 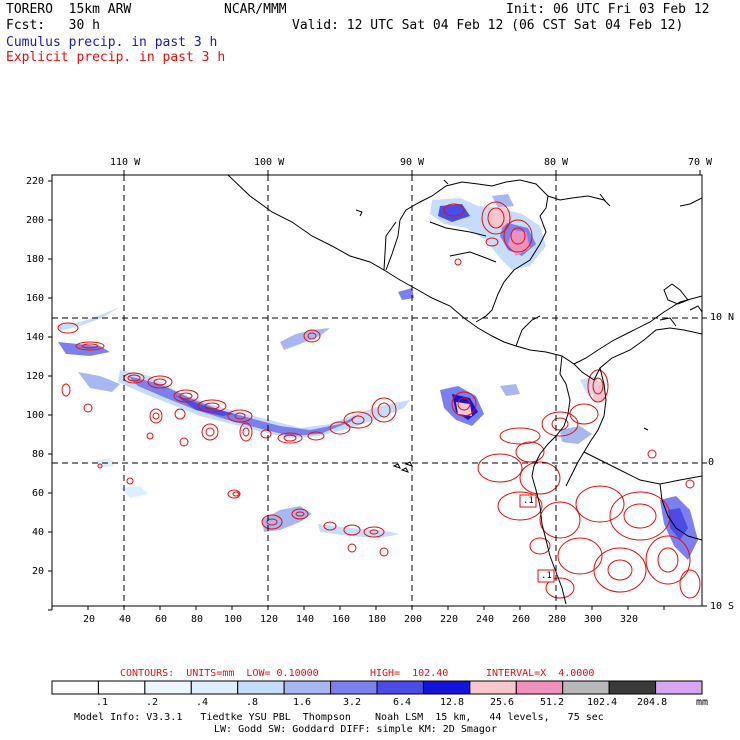 What do you see at coordinates (233, 619) in the screenshot?
I see `x-tick-label: 100` at bounding box center [233, 619].